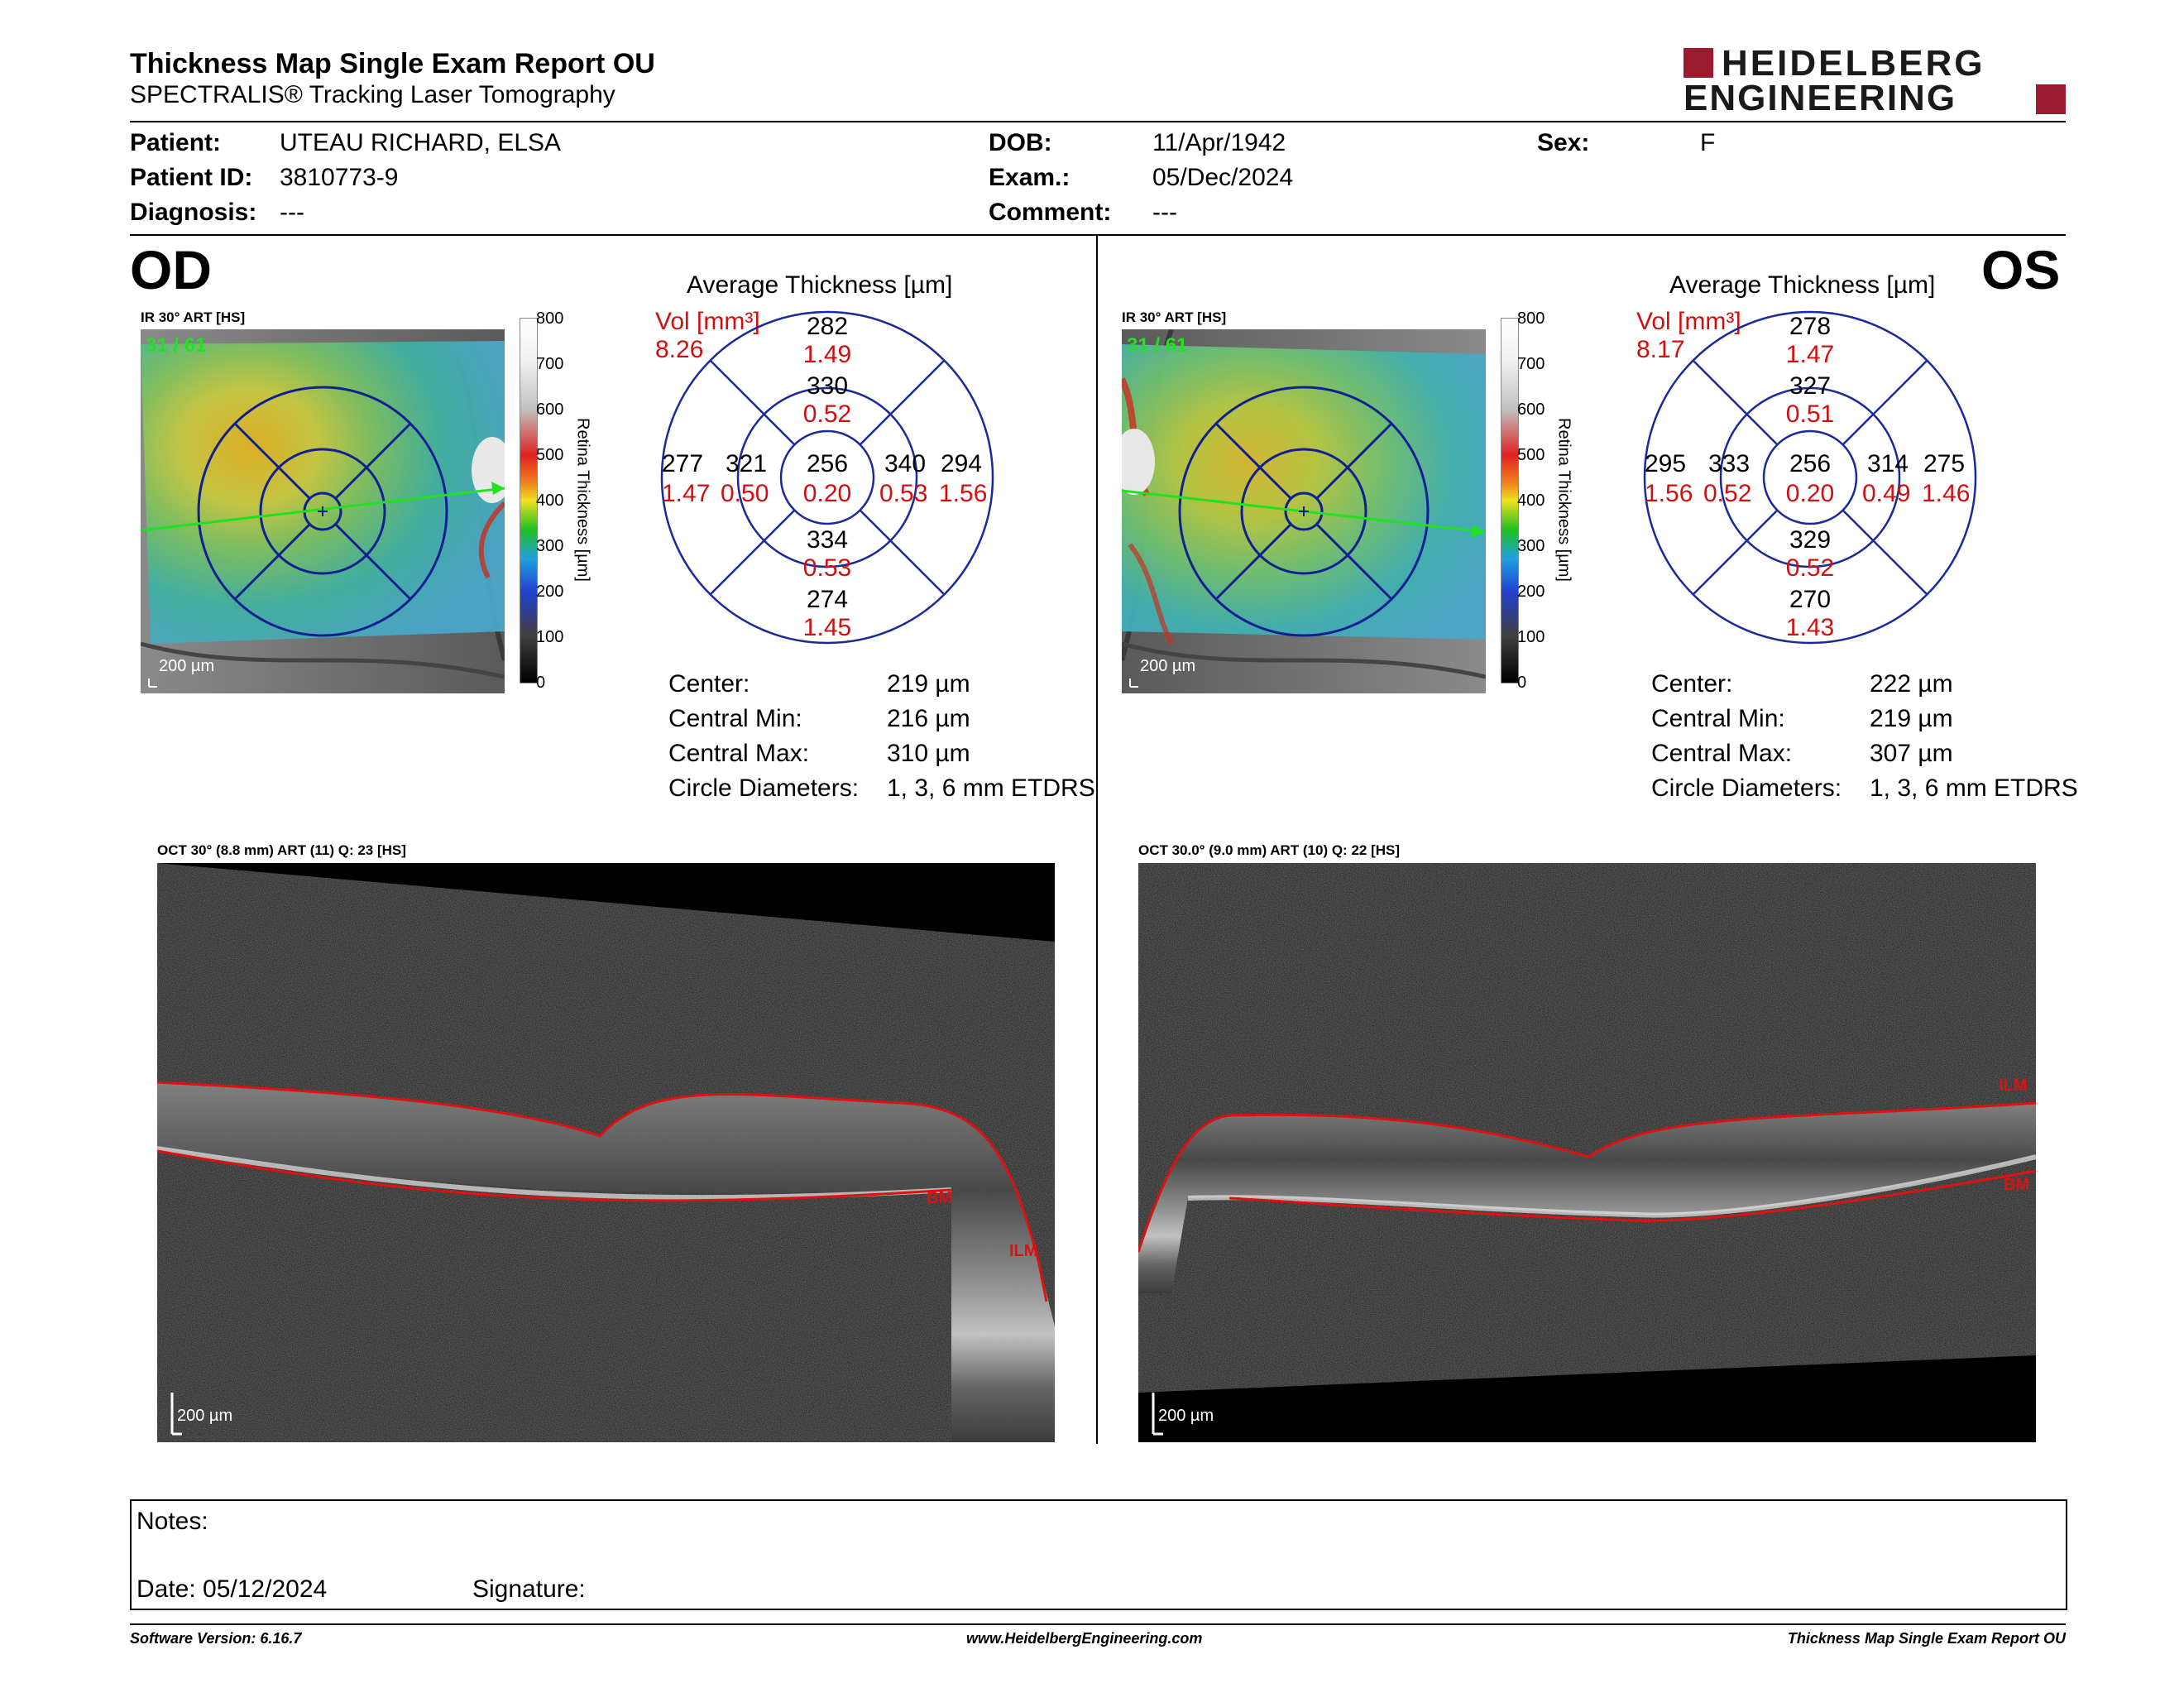 The width and height of the screenshot is (2184, 1688). Describe the element at coordinates (2021, 269) in the screenshot. I see `os-eye-label: OS` at that location.